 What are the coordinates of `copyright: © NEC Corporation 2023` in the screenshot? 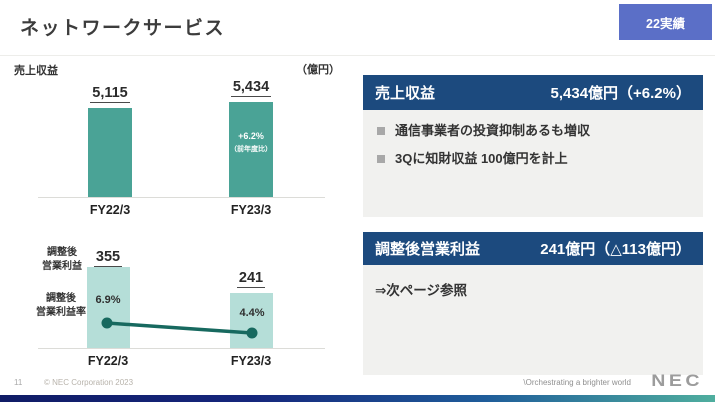 It's located at (89, 382).